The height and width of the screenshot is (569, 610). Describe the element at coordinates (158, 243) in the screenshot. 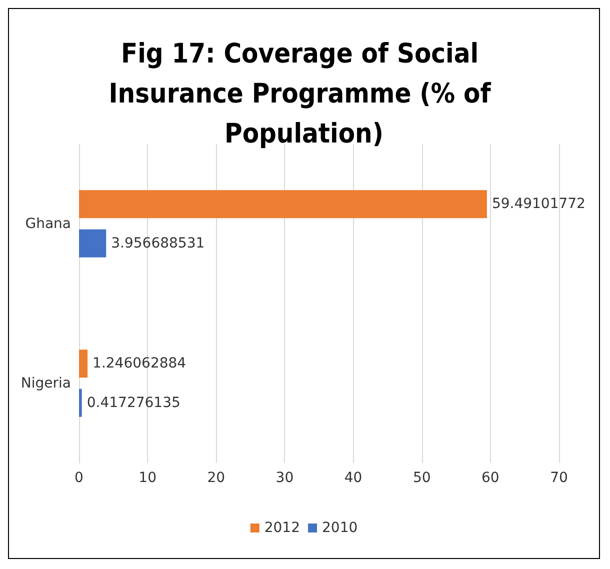

I see `data-label: 3.956688531` at that location.